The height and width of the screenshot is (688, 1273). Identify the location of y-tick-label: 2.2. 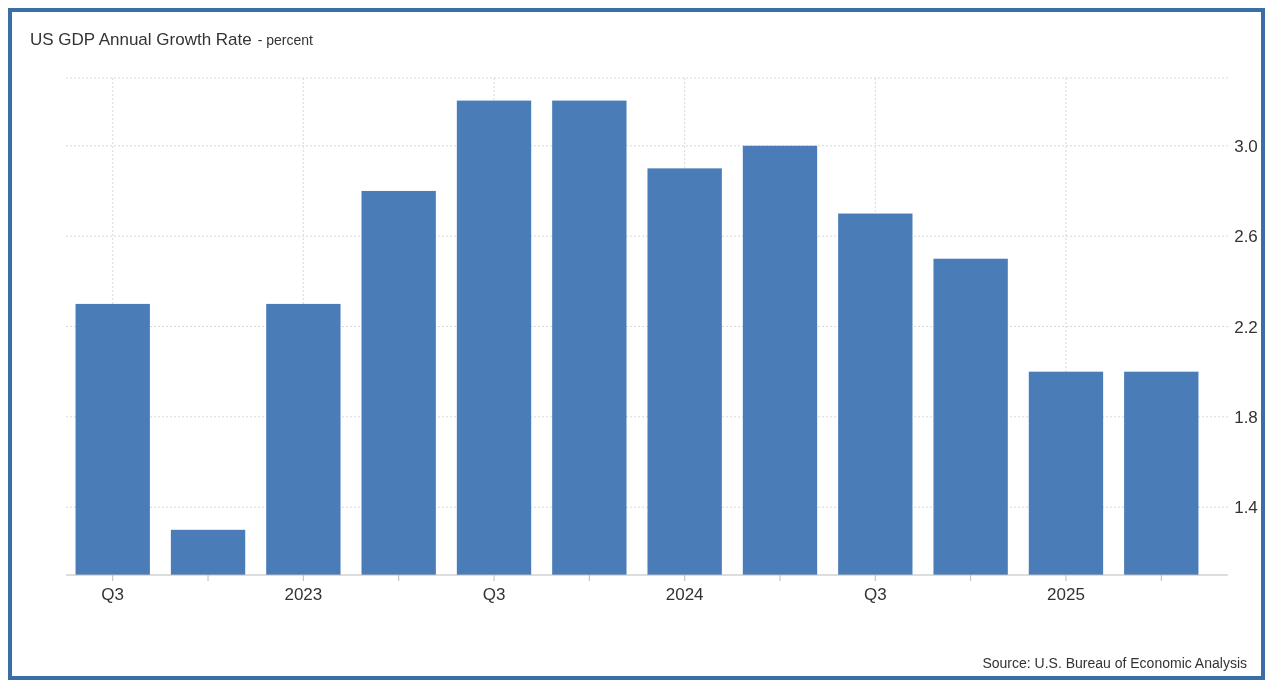
(1246, 327).